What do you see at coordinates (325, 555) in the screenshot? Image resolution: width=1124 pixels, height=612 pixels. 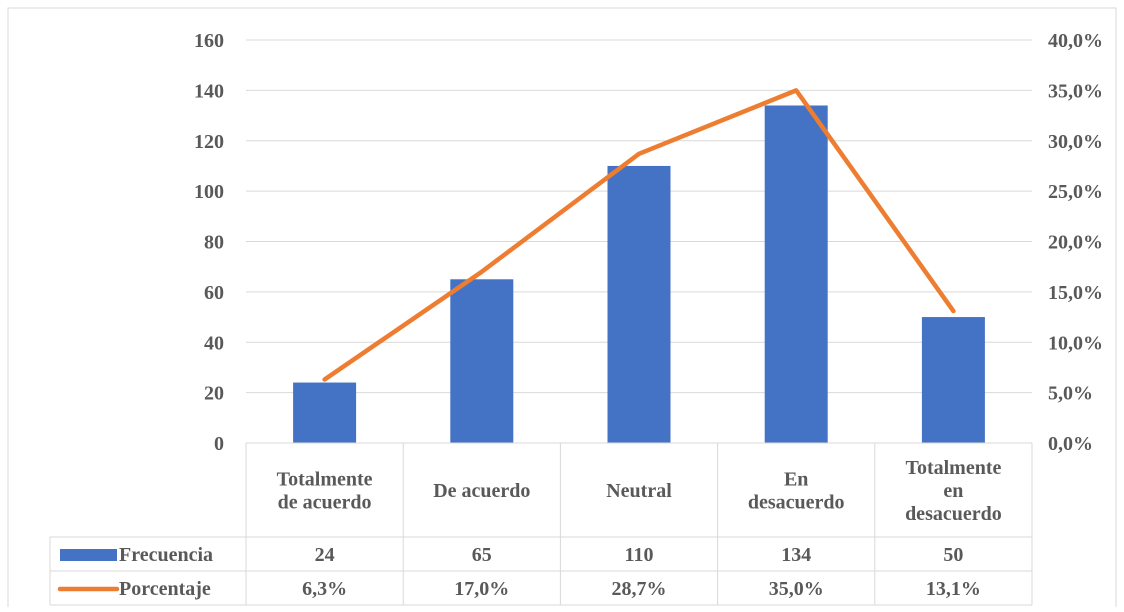 I see `frecuencia-value: 24` at bounding box center [325, 555].